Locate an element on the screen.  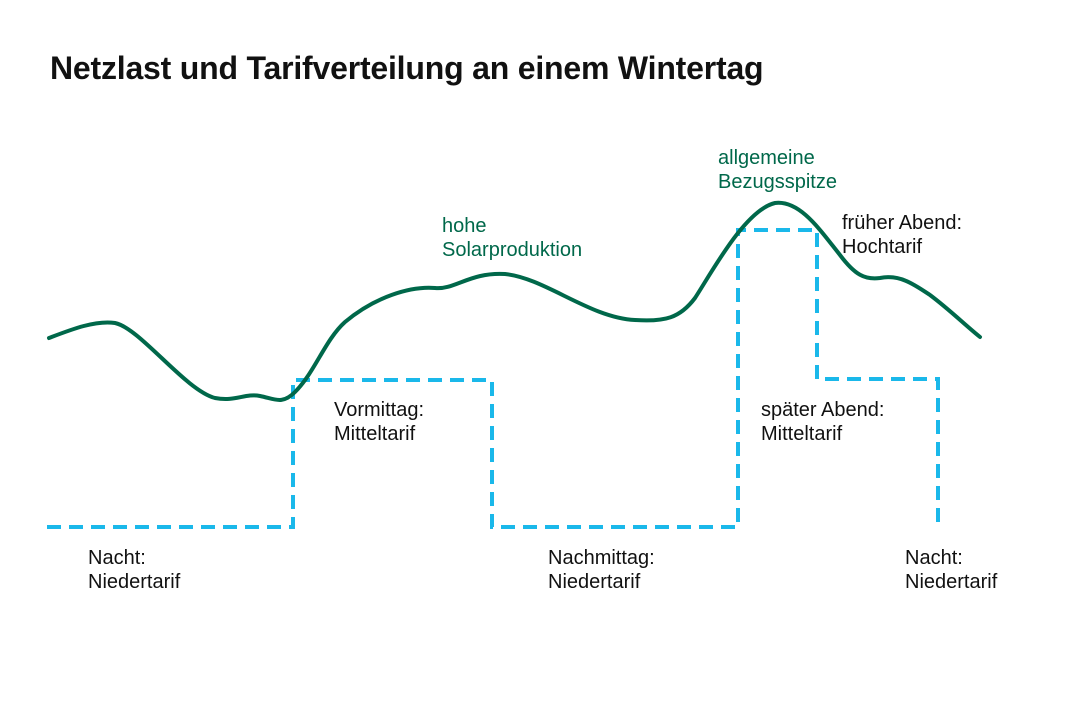
tariff-label-early-evening: früher Abend: Hochtarif is located at coordinates (902, 235).